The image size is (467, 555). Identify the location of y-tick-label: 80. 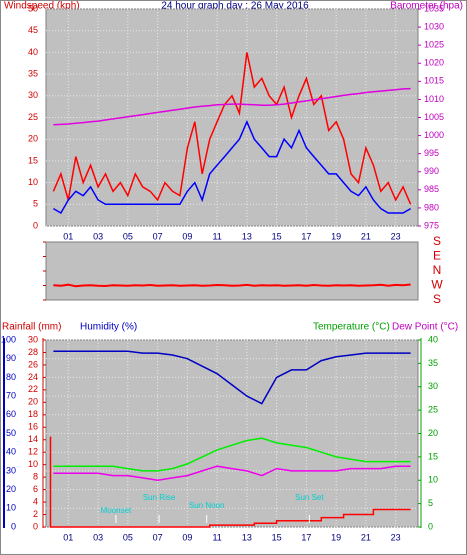
(11, 377).